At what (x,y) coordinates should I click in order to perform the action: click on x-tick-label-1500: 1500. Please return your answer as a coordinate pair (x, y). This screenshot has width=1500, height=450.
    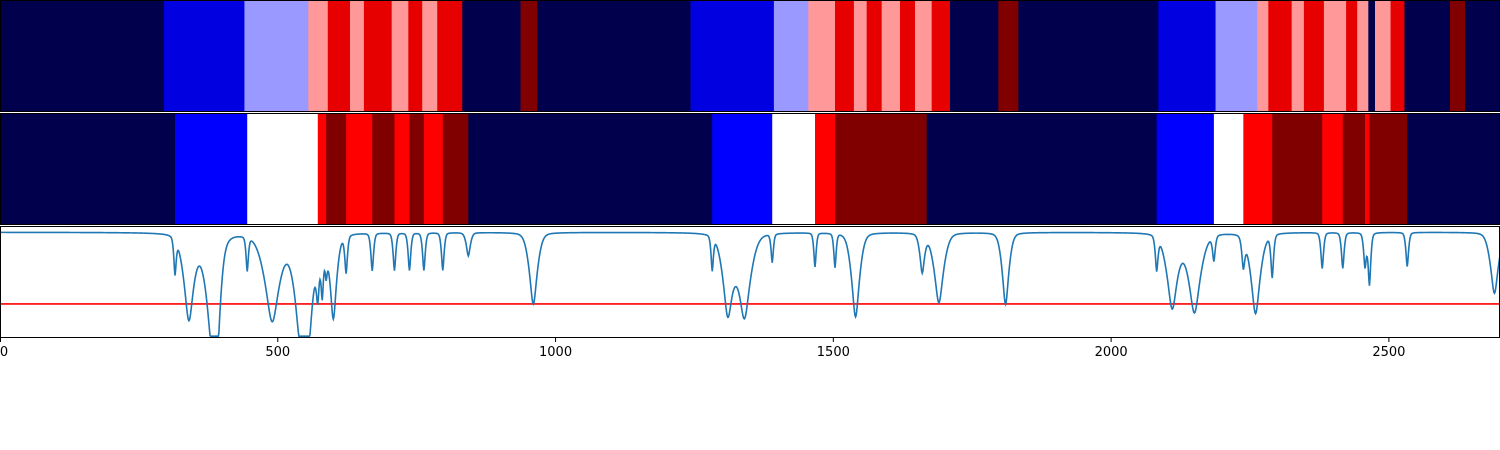
    Looking at the image, I should click on (833, 352).